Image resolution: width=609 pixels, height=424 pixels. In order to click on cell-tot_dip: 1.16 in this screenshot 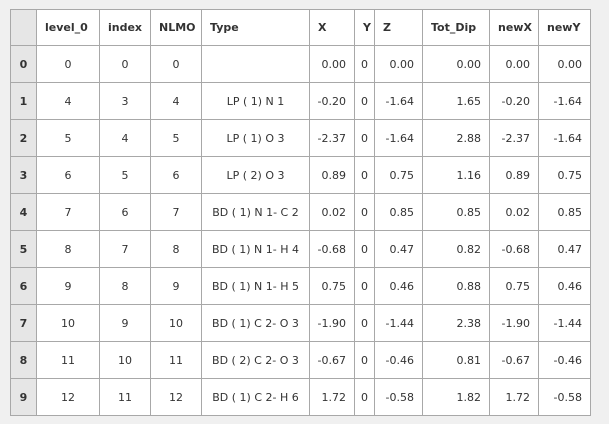, I will do `click(456, 175)`.